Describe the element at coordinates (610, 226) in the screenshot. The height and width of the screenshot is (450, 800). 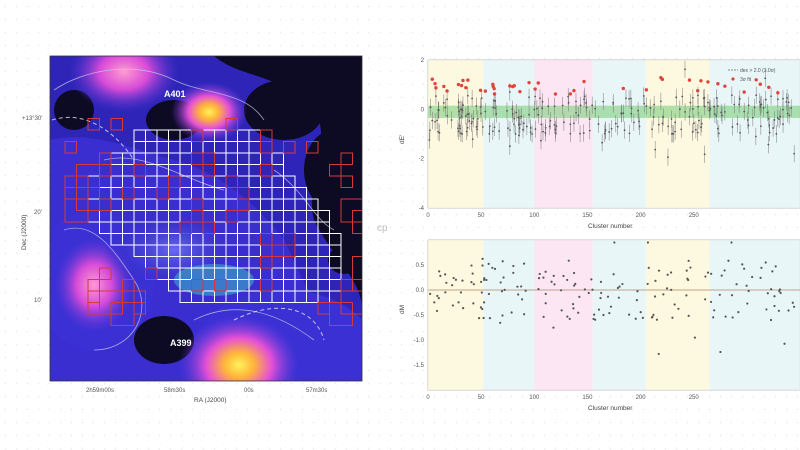
I see `top-xlabel: Cluster number` at that location.